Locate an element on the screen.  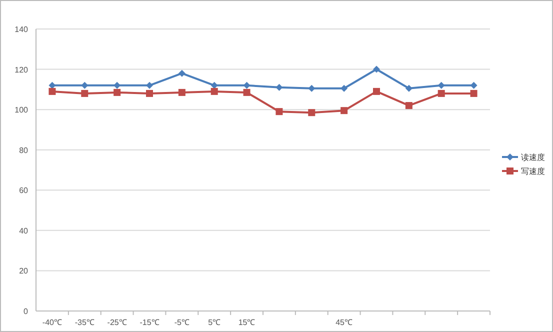
y-tick-label: 20 is located at coordinates (24, 271).